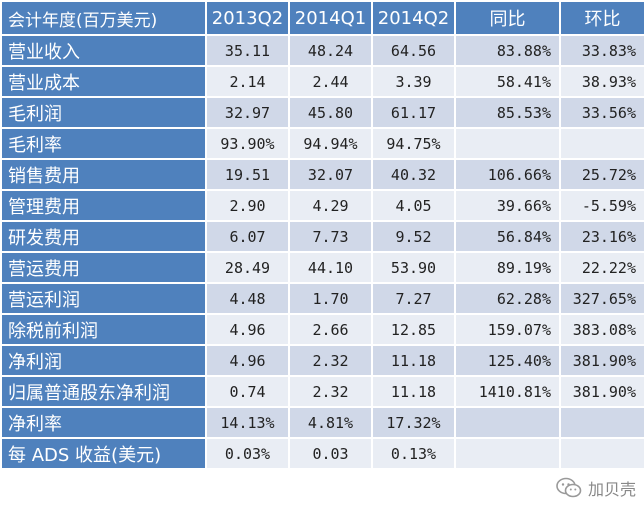 The height and width of the screenshot is (522, 644). Describe the element at coordinates (247, 143) in the screenshot. I see `value-2013q2: 93.90%` at that location.